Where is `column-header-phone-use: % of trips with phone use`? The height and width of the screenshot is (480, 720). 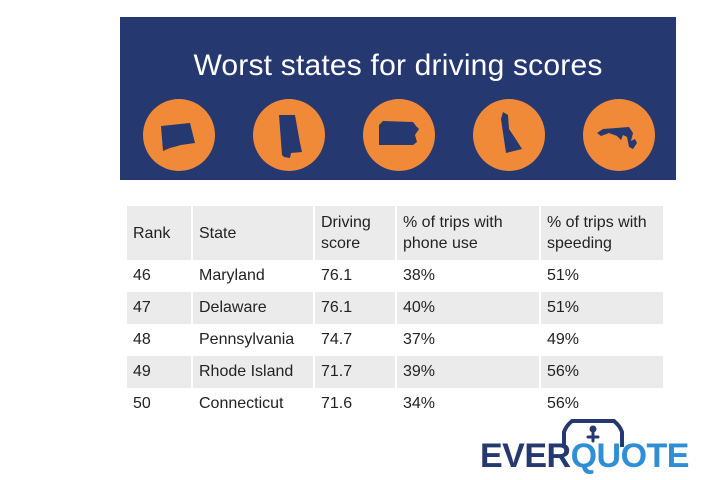
column-header-phone-use: % of trips with phone use is located at coordinates (468, 233).